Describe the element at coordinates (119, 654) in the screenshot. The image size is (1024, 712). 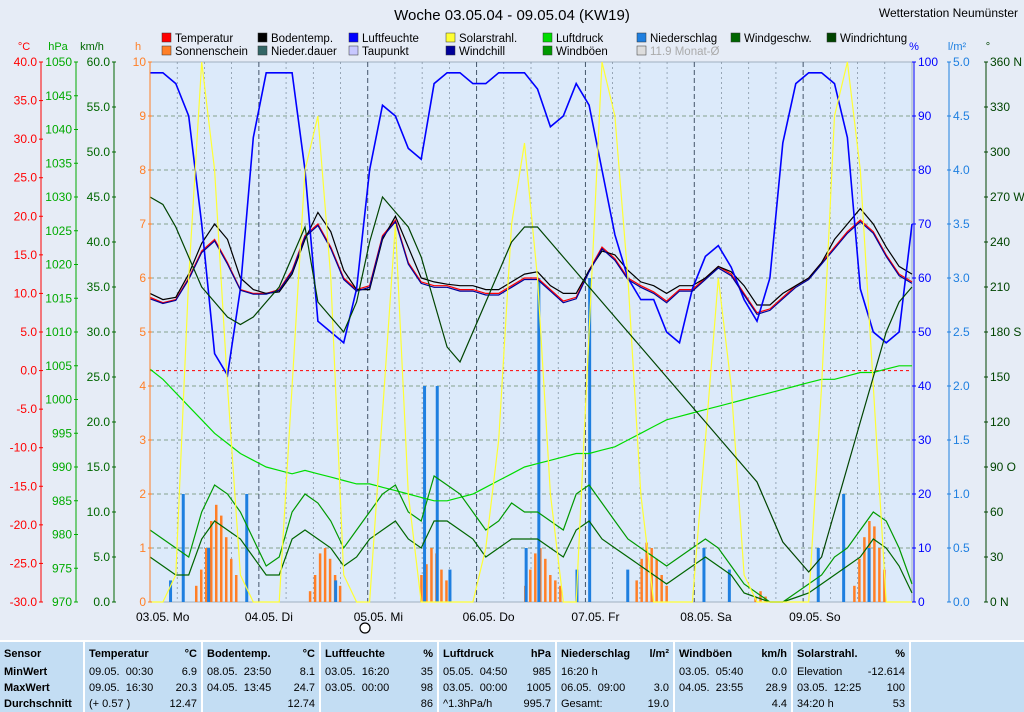
I see `stats-header: Temperatur` at that location.